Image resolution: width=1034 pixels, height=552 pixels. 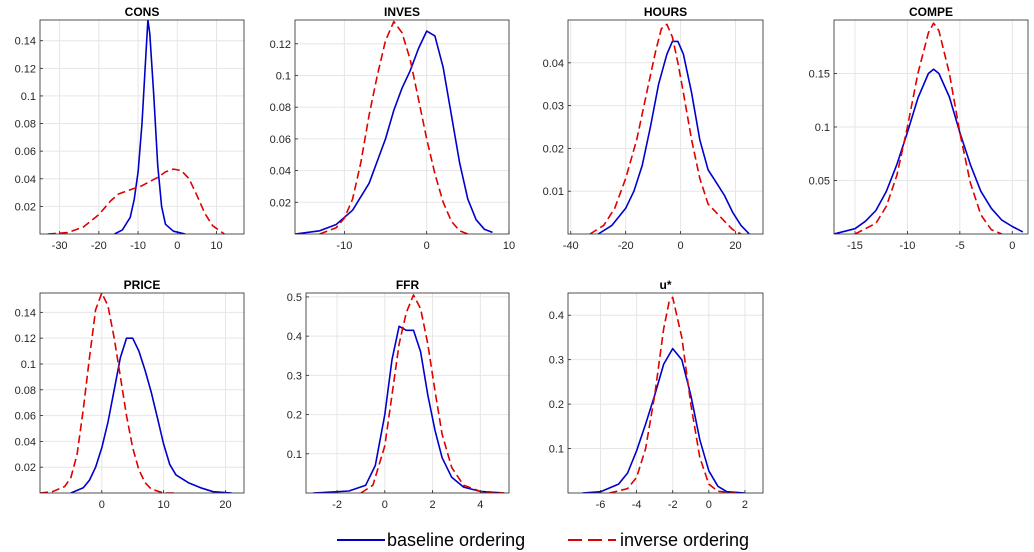 I want to click on panel-3: -15 -10 -5 0 0.05 0.1 0.15 COMPE, so click(x=919, y=128).